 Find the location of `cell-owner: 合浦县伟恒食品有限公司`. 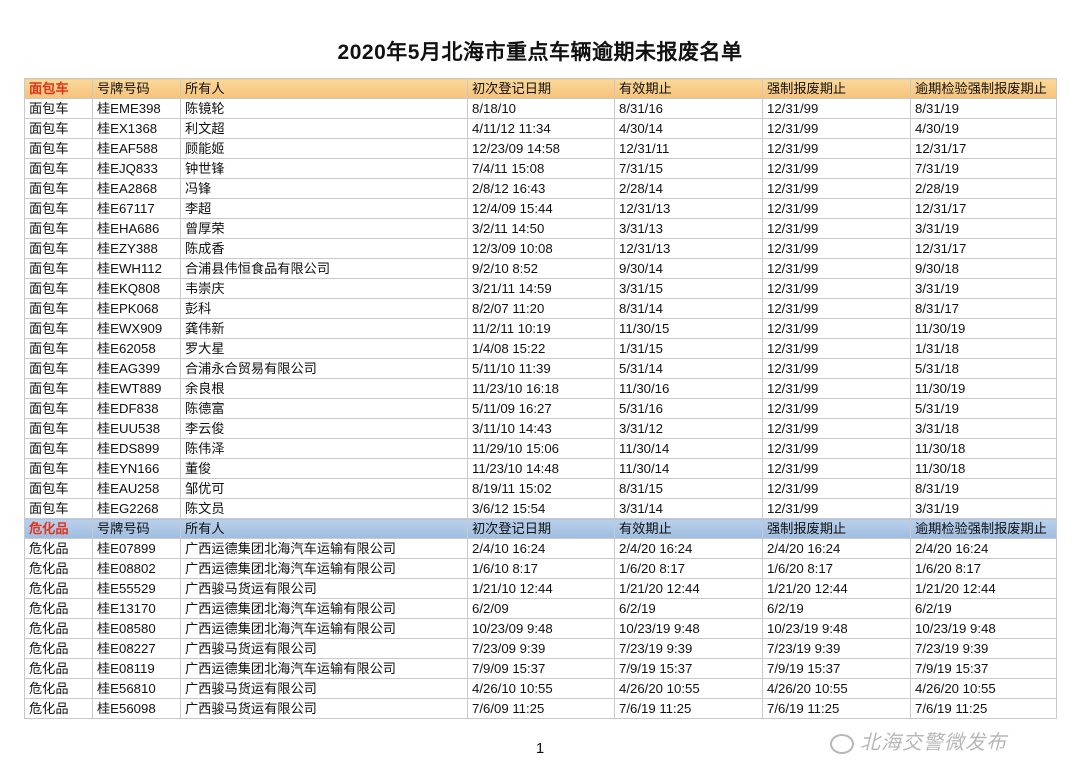

cell-owner: 合浦县伟恒食品有限公司 is located at coordinates (324, 268).